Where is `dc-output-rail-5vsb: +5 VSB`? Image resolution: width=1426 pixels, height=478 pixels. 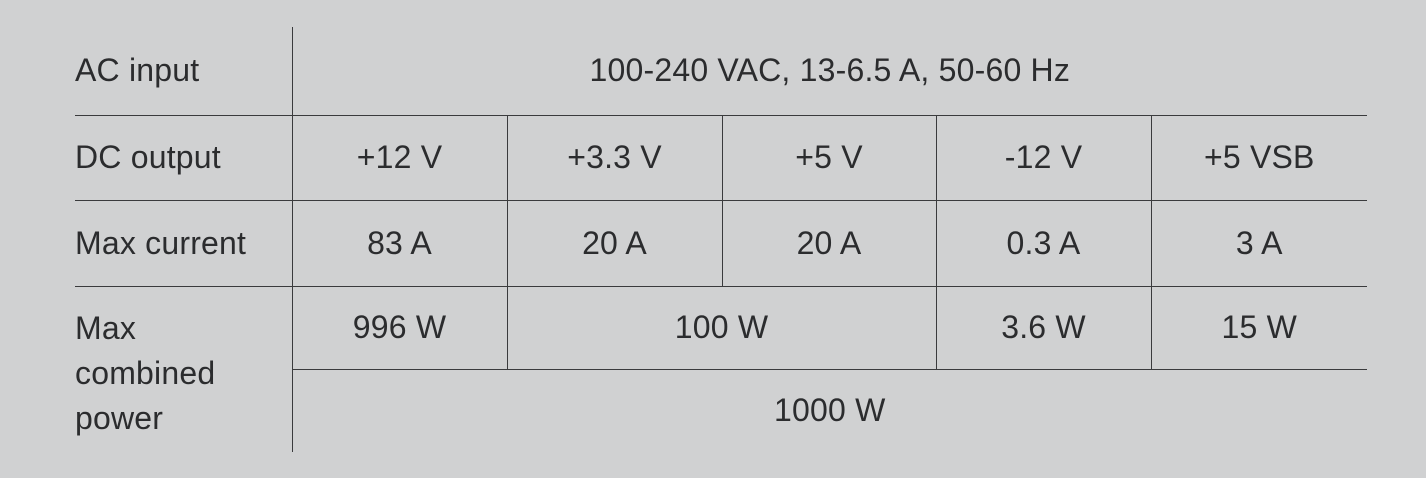
dc-output-rail-5vsb: +5 VSB is located at coordinates (1259, 158).